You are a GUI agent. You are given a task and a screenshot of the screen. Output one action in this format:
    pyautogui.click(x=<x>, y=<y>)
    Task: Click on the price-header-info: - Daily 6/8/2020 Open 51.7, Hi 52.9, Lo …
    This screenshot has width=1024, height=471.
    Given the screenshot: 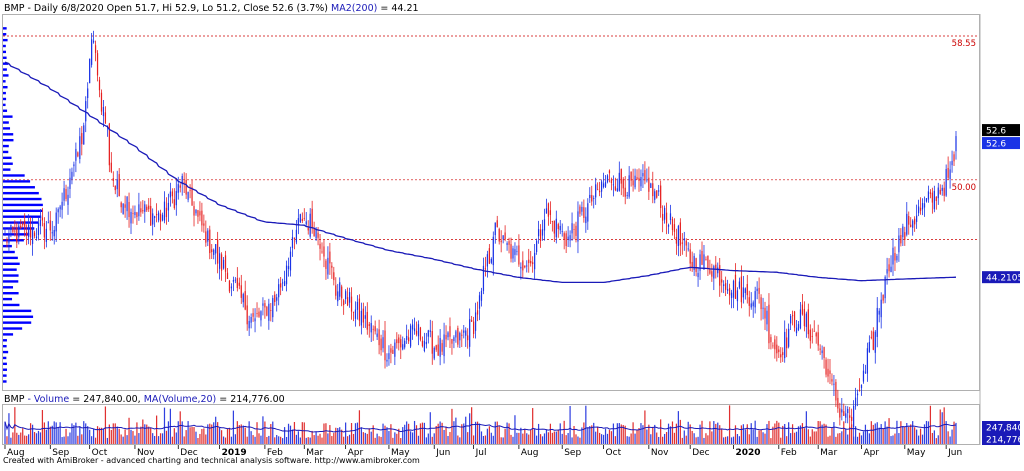 What is the action you would take?
    pyautogui.click(x=177, y=8)
    